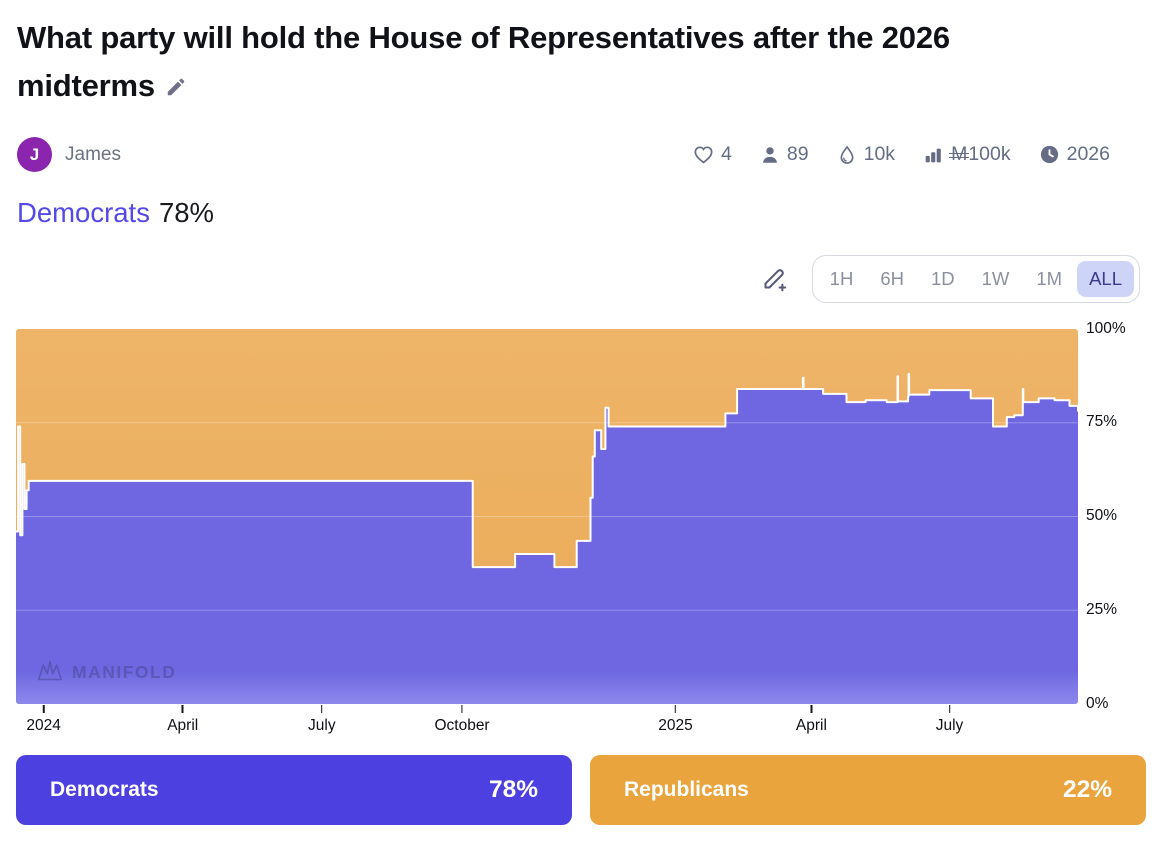  Describe the element at coordinates (1102, 516) in the screenshot. I see `y-axis-label: 50%` at that location.